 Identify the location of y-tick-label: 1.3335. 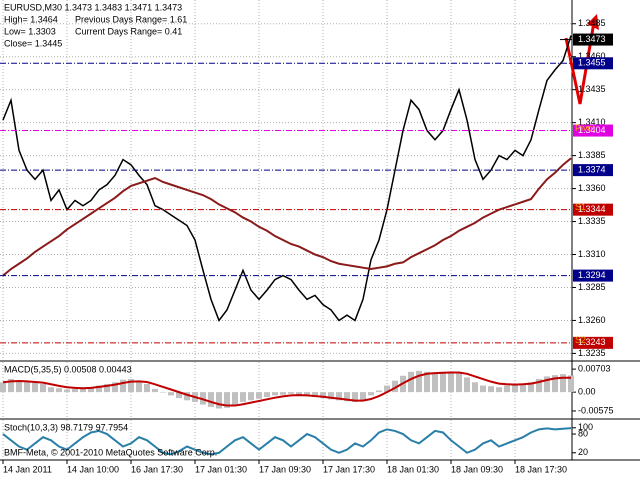
(592, 221).